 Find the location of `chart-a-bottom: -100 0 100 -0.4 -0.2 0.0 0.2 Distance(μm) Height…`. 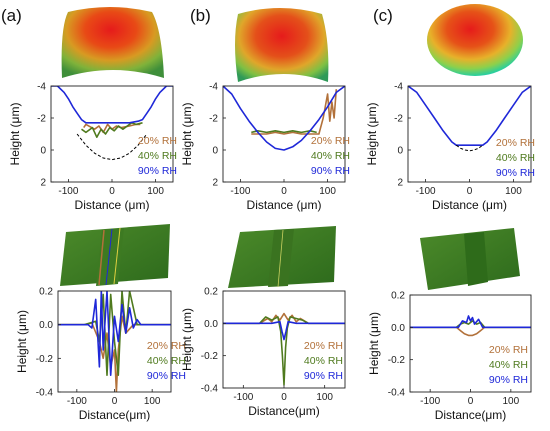

chart-a-bottom: -100 0 100 -0.4 -0.2 0.0 0.2 Distance(μm) Height… is located at coordinates (100, 355).